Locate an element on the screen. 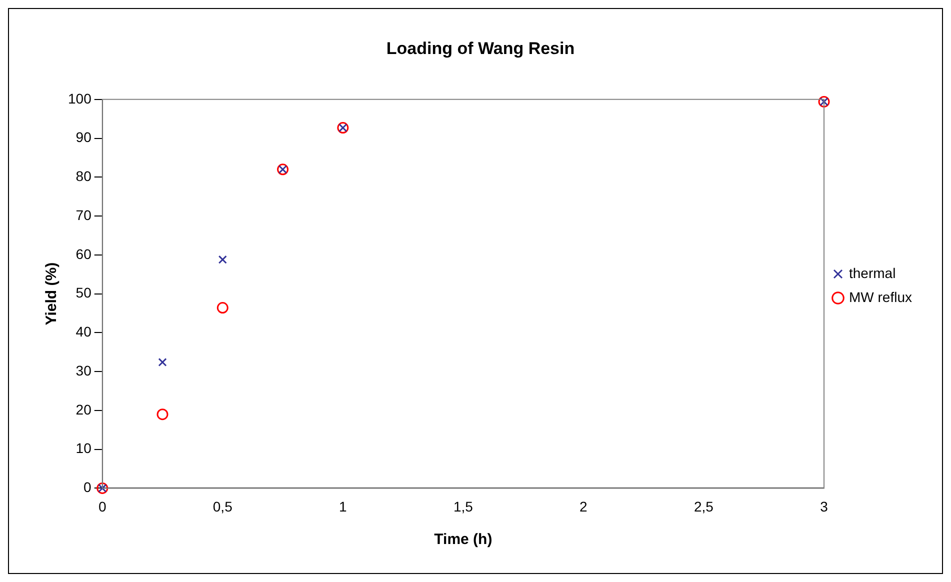 Image resolution: width=951 pixels, height=582 pixels. y-tick-label: 40 is located at coordinates (84, 332).